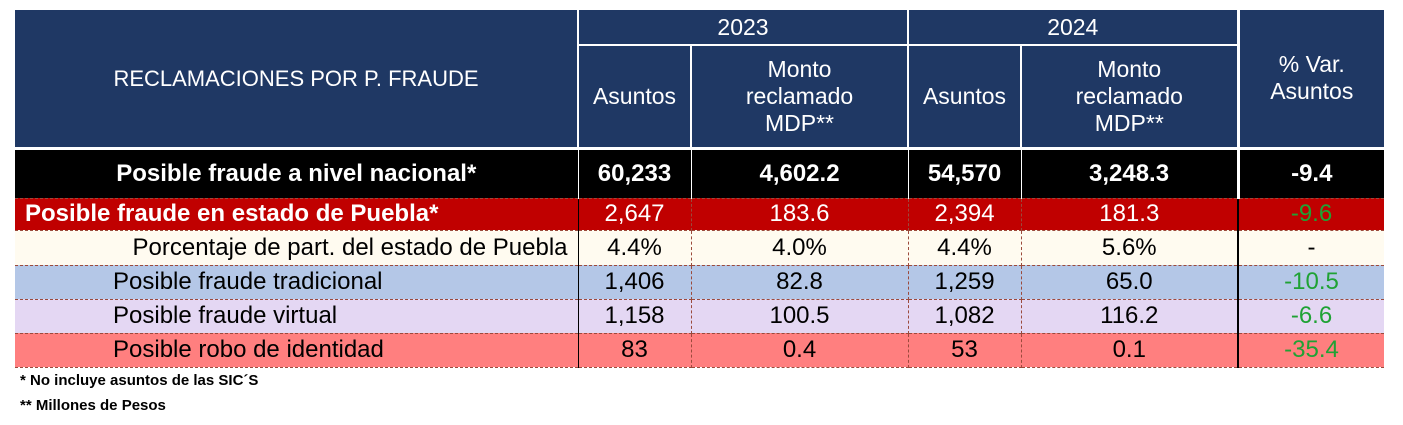 The height and width of the screenshot is (425, 1403). Describe the element at coordinates (635, 97) in the screenshot. I see `asuntos-2023-header: Asuntos` at that location.